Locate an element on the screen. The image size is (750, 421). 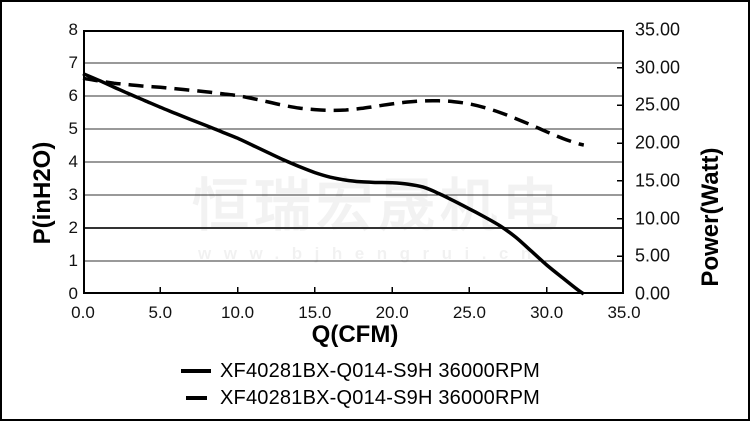
right-y-tick-label: 10.00 is located at coordinates (658, 218).